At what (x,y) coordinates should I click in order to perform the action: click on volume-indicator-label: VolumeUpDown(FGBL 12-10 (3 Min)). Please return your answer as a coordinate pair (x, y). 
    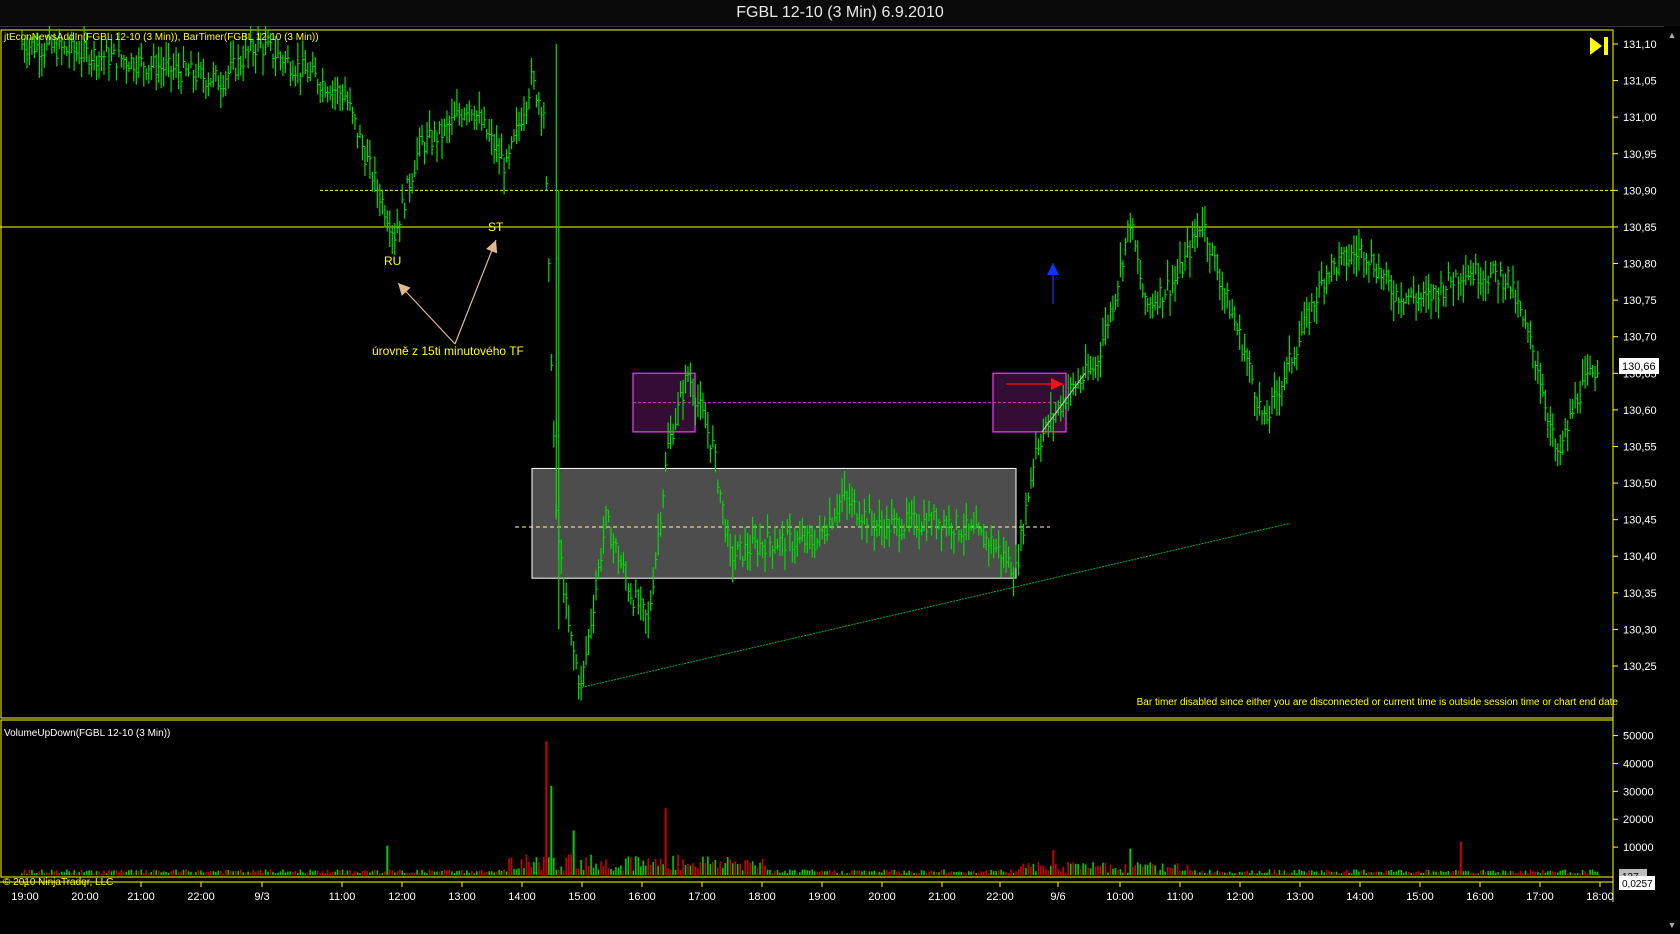
    Looking at the image, I should click on (87, 733).